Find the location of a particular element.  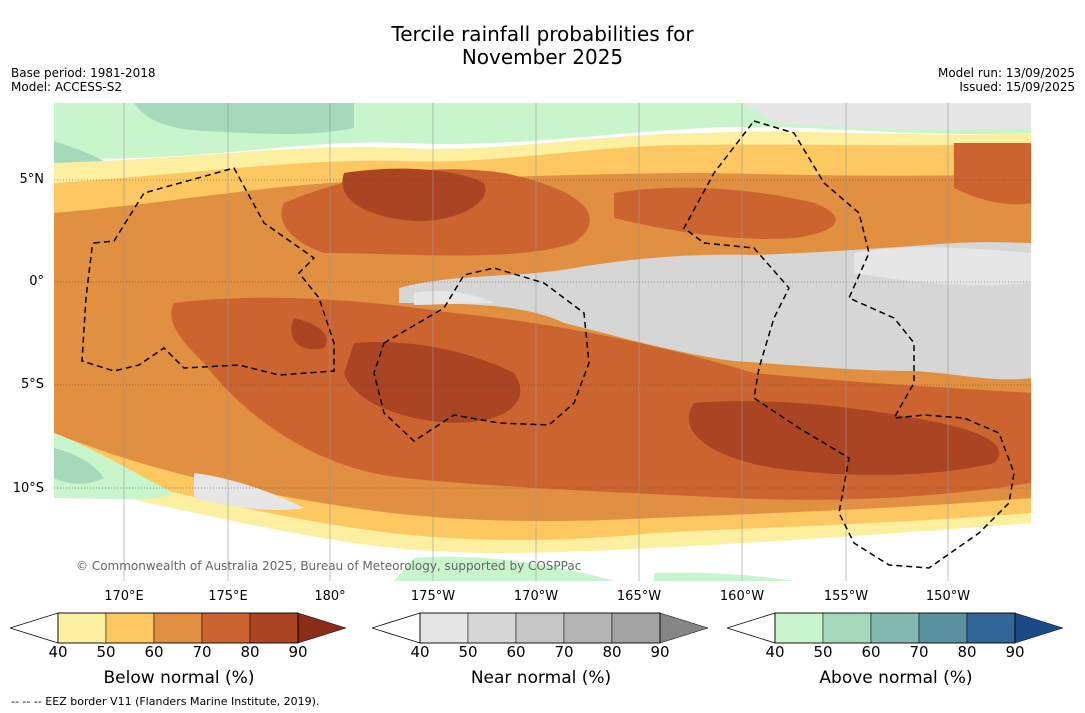

colorbar-above-svg is located at coordinates (894, 628).